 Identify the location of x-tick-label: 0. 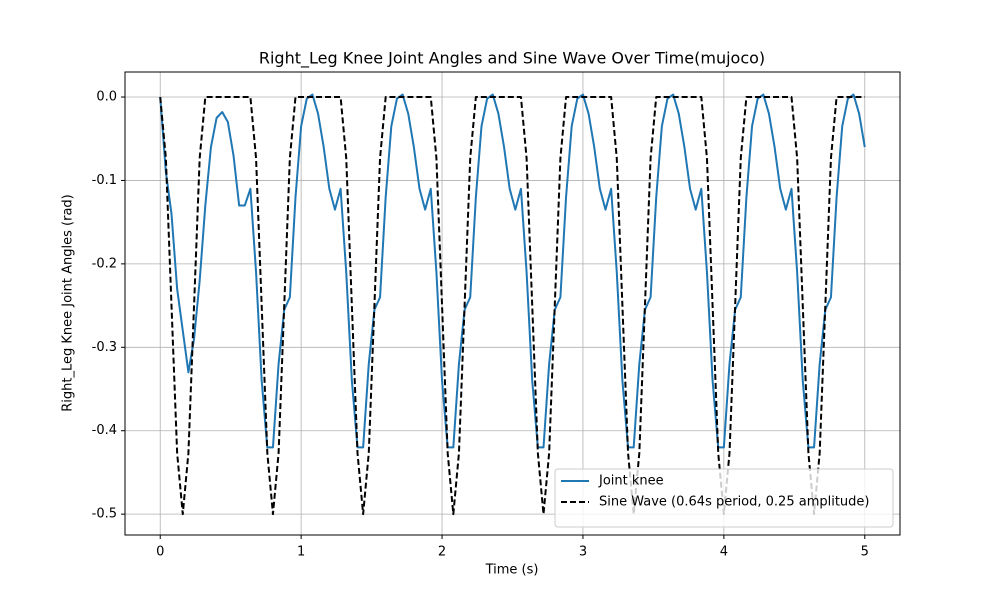
(160, 552).